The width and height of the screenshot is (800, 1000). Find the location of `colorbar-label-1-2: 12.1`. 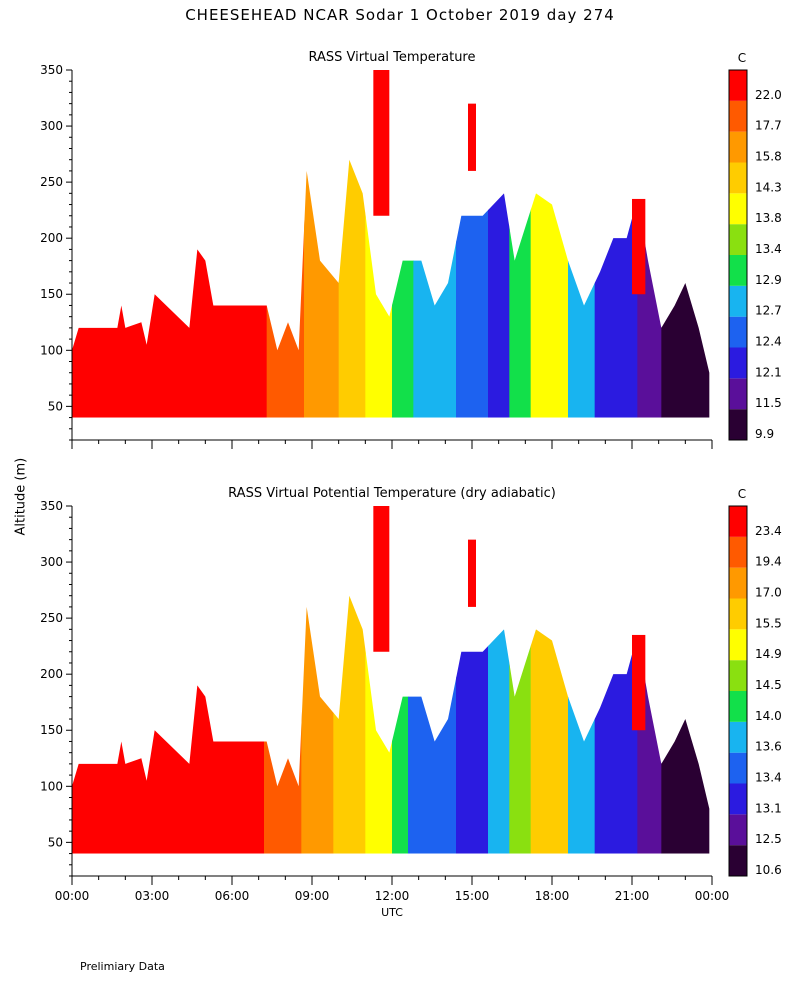

colorbar-label-1-2: 12.1 is located at coordinates (768, 372).